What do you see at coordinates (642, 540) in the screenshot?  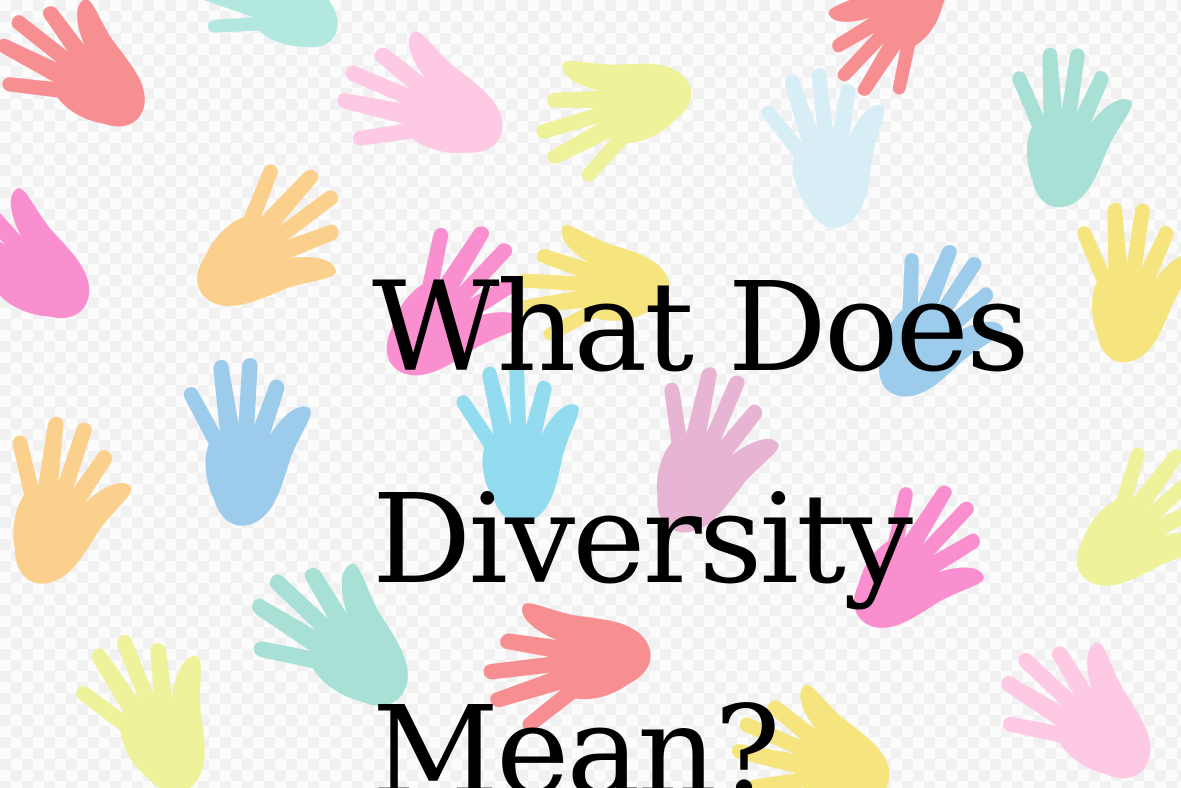 I see `headline-line-2: Diversity` at bounding box center [642, 540].